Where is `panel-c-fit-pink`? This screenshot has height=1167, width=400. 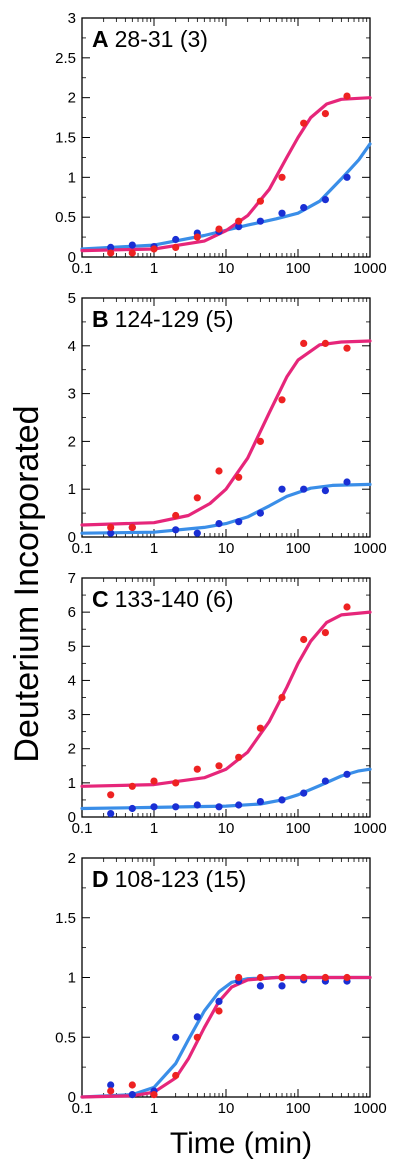
panel-c-fit-pink is located at coordinates (226, 699).